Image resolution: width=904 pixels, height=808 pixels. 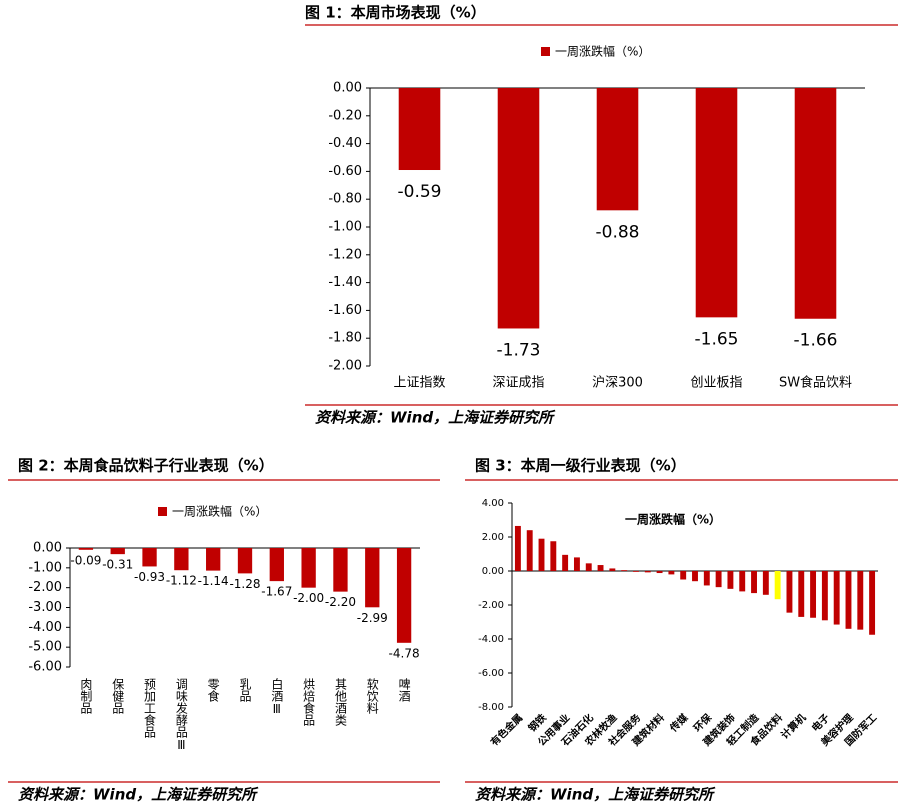 I want to click on category-label: 保健品, so click(x=118, y=696).